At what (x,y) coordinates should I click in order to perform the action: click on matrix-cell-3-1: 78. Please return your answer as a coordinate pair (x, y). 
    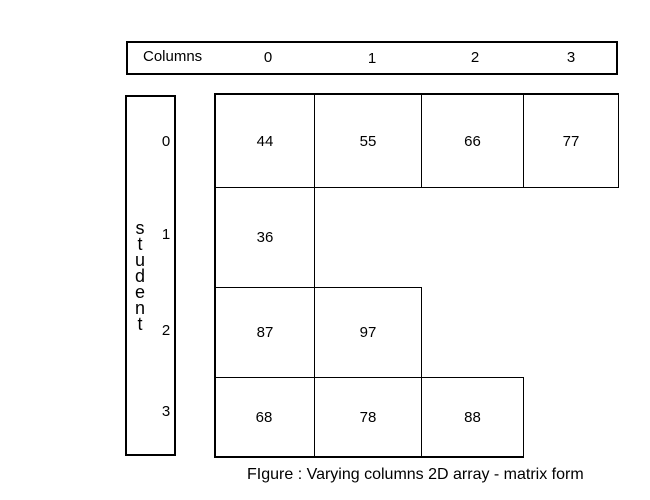
    Looking at the image, I should click on (368, 417).